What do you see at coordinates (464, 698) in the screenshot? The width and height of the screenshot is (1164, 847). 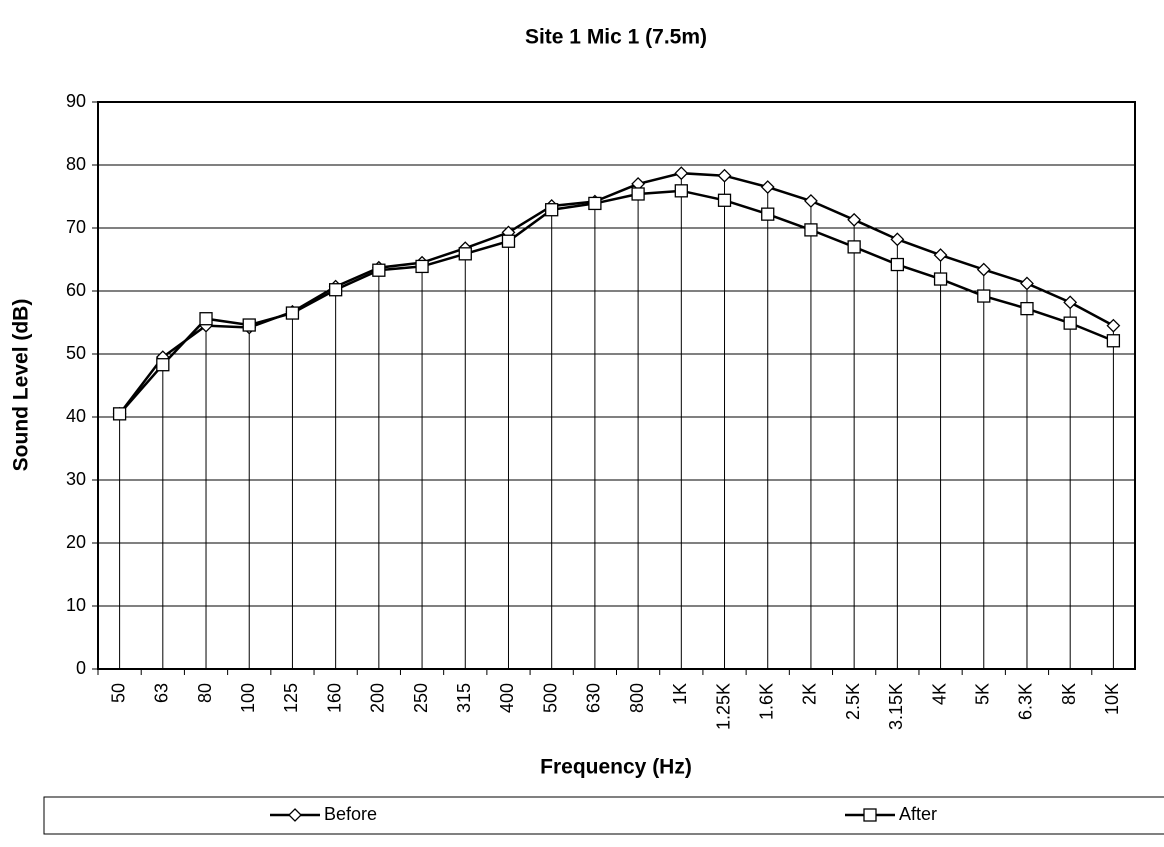 I see `x-tick-label: 315` at bounding box center [464, 698].